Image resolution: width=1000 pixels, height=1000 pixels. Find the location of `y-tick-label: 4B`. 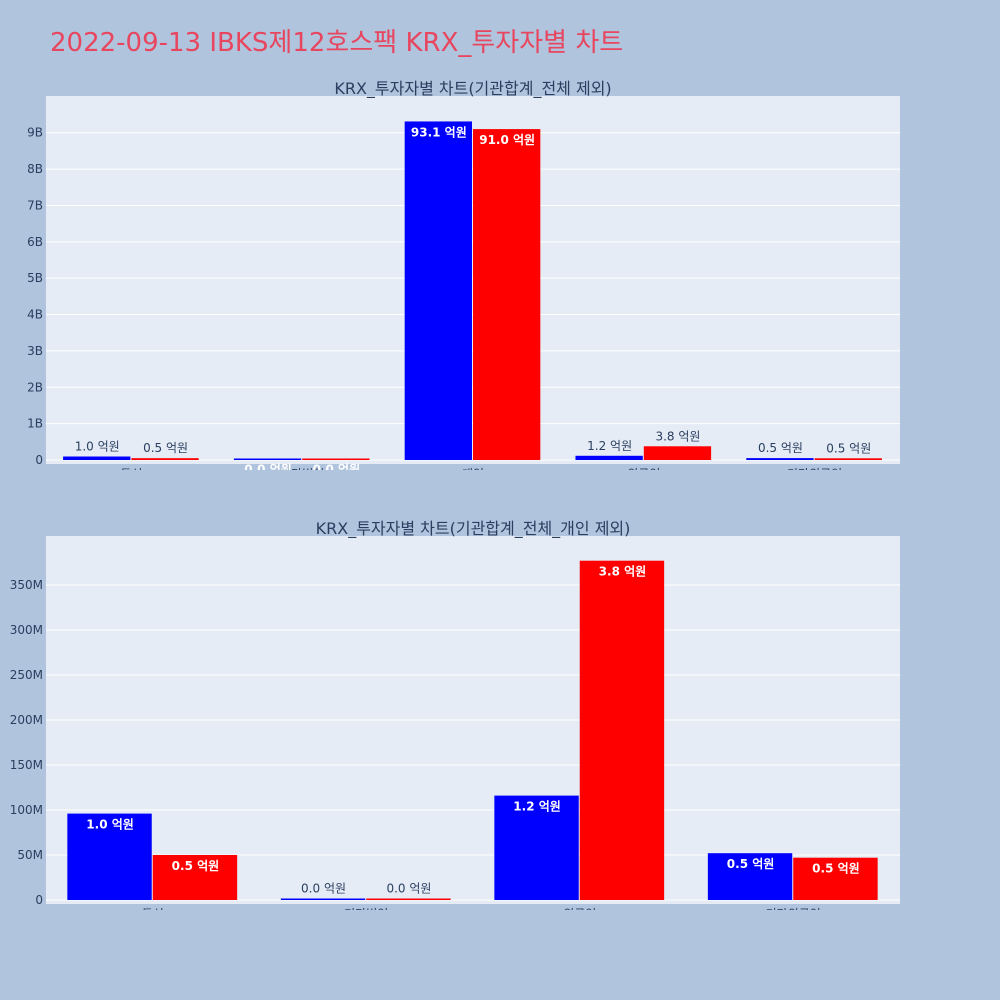

y-tick-label: 4B is located at coordinates (35, 315).